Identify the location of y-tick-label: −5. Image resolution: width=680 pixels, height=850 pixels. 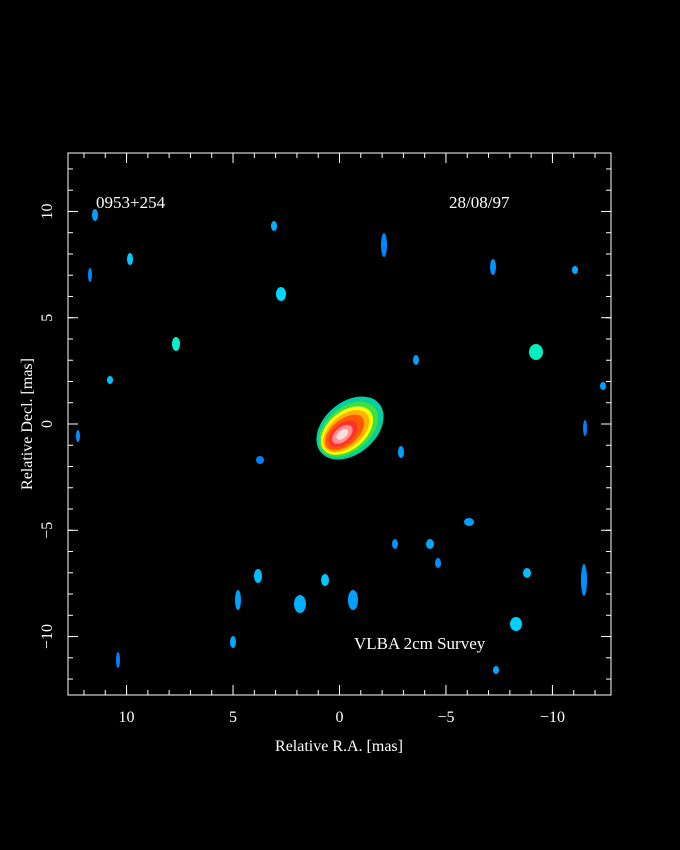
(47, 530).